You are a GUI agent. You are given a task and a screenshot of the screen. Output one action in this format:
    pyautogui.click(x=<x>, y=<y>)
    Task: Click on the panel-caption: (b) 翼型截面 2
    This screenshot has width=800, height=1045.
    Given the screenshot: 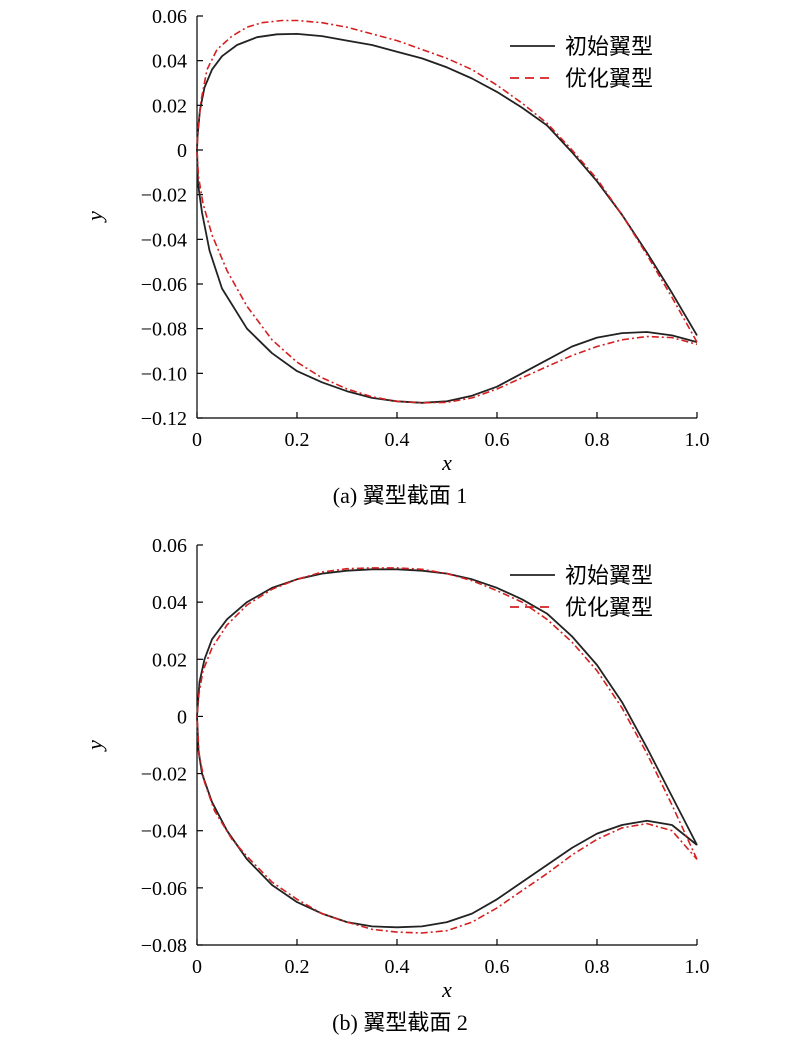 What is the action you would take?
    pyautogui.click(x=400, y=1022)
    